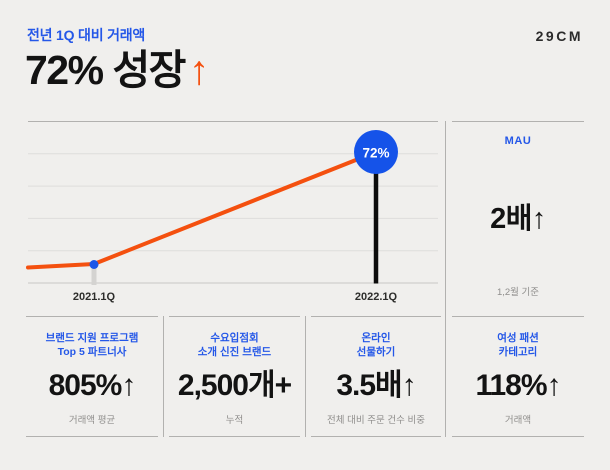 This screenshot has width=610, height=470. What do you see at coordinates (376, 297) in the screenshot?
I see `x-axis-label-end: 2022.1Q` at bounding box center [376, 297].